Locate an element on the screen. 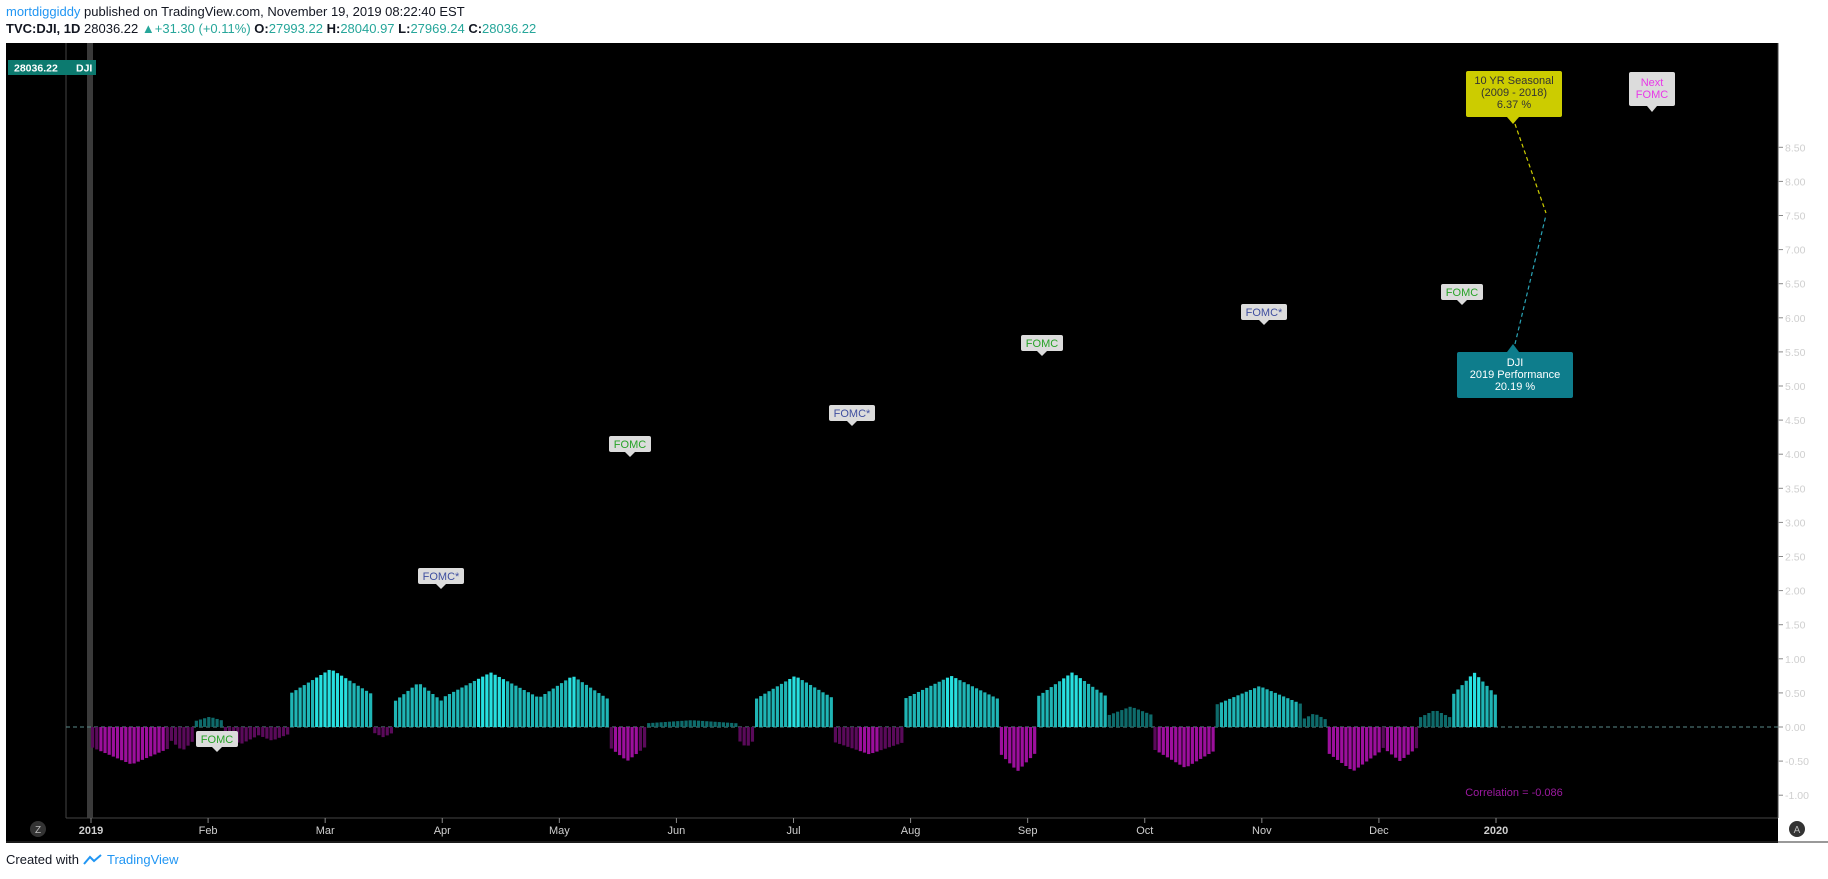  last-price: 28036.22 is located at coordinates (111, 28).